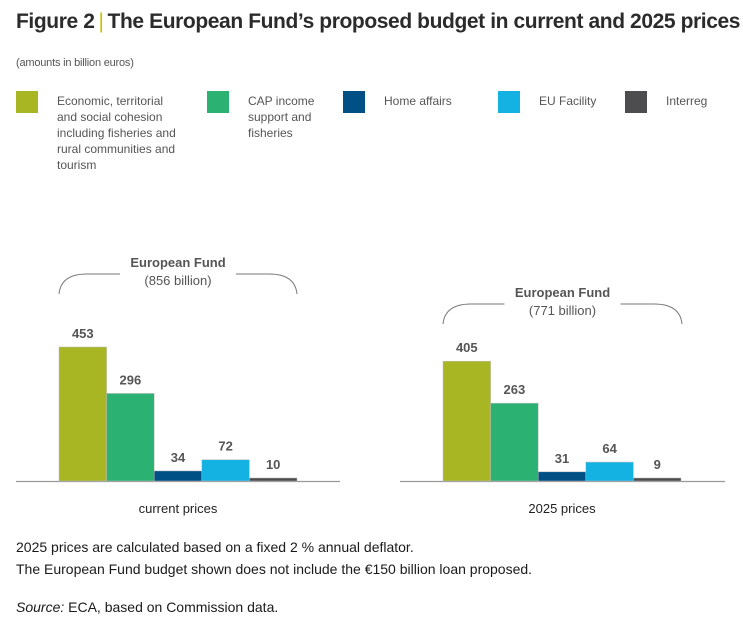  Describe the element at coordinates (55, 21) in the screenshot. I see `figure-label: Figure 2` at that location.